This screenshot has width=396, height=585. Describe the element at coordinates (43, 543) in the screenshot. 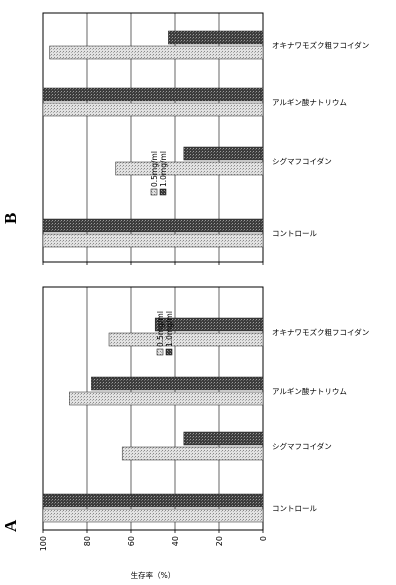

I see `tick-label: 100` at that location.